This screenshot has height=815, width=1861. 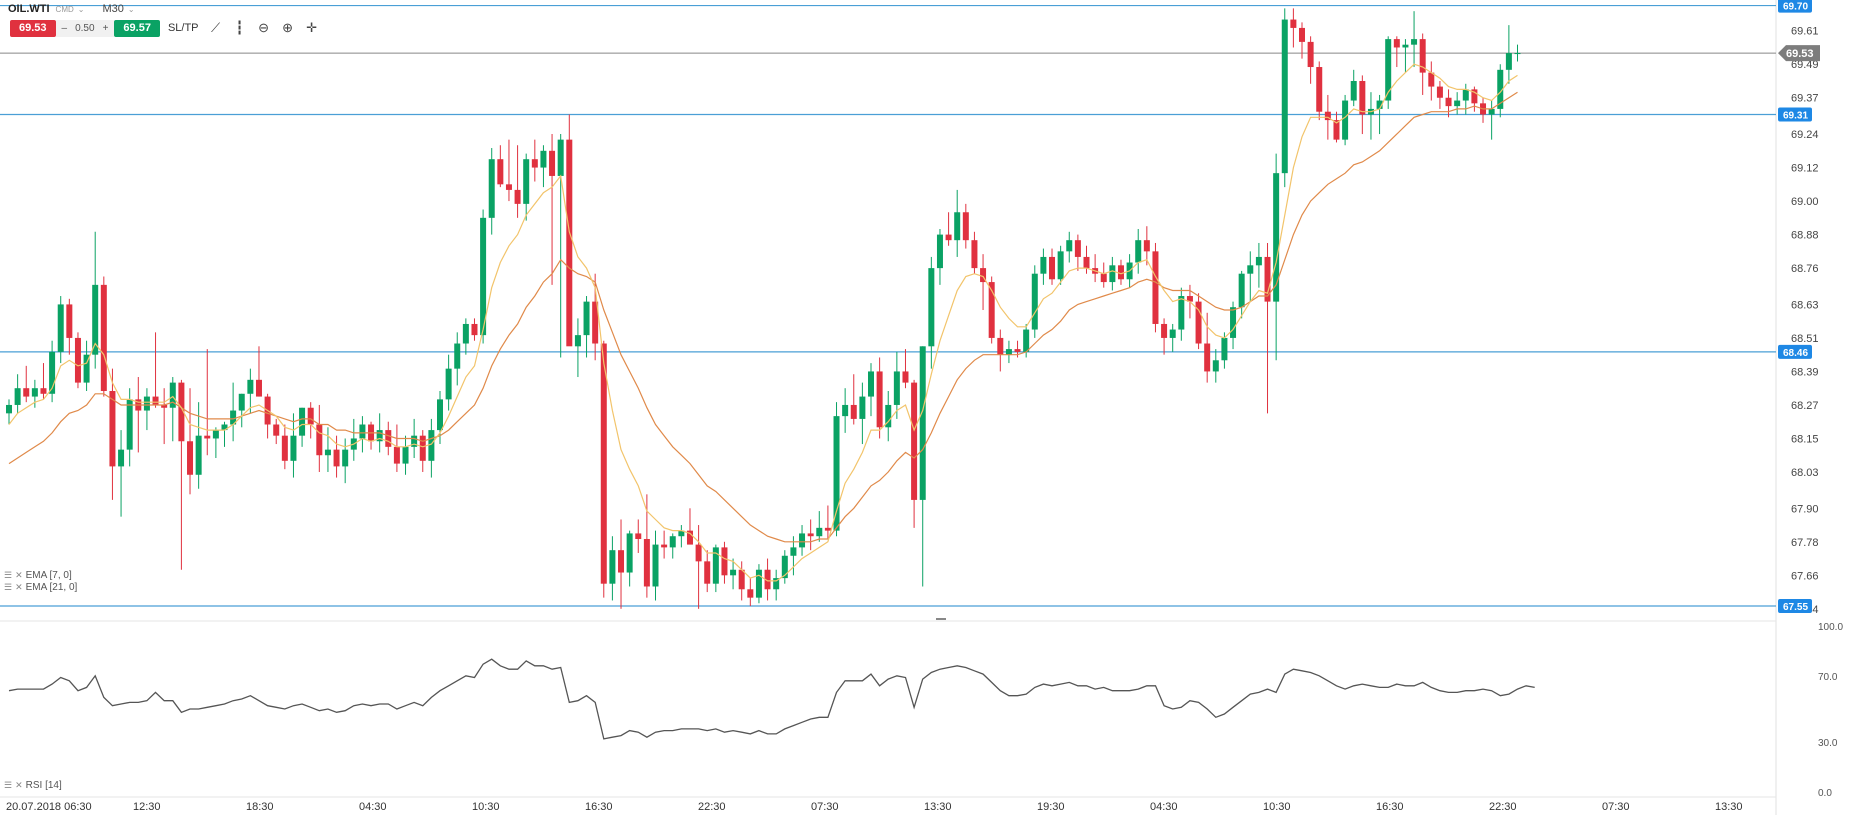 I want to click on sltp-button: SL/TP, so click(x=183, y=28).